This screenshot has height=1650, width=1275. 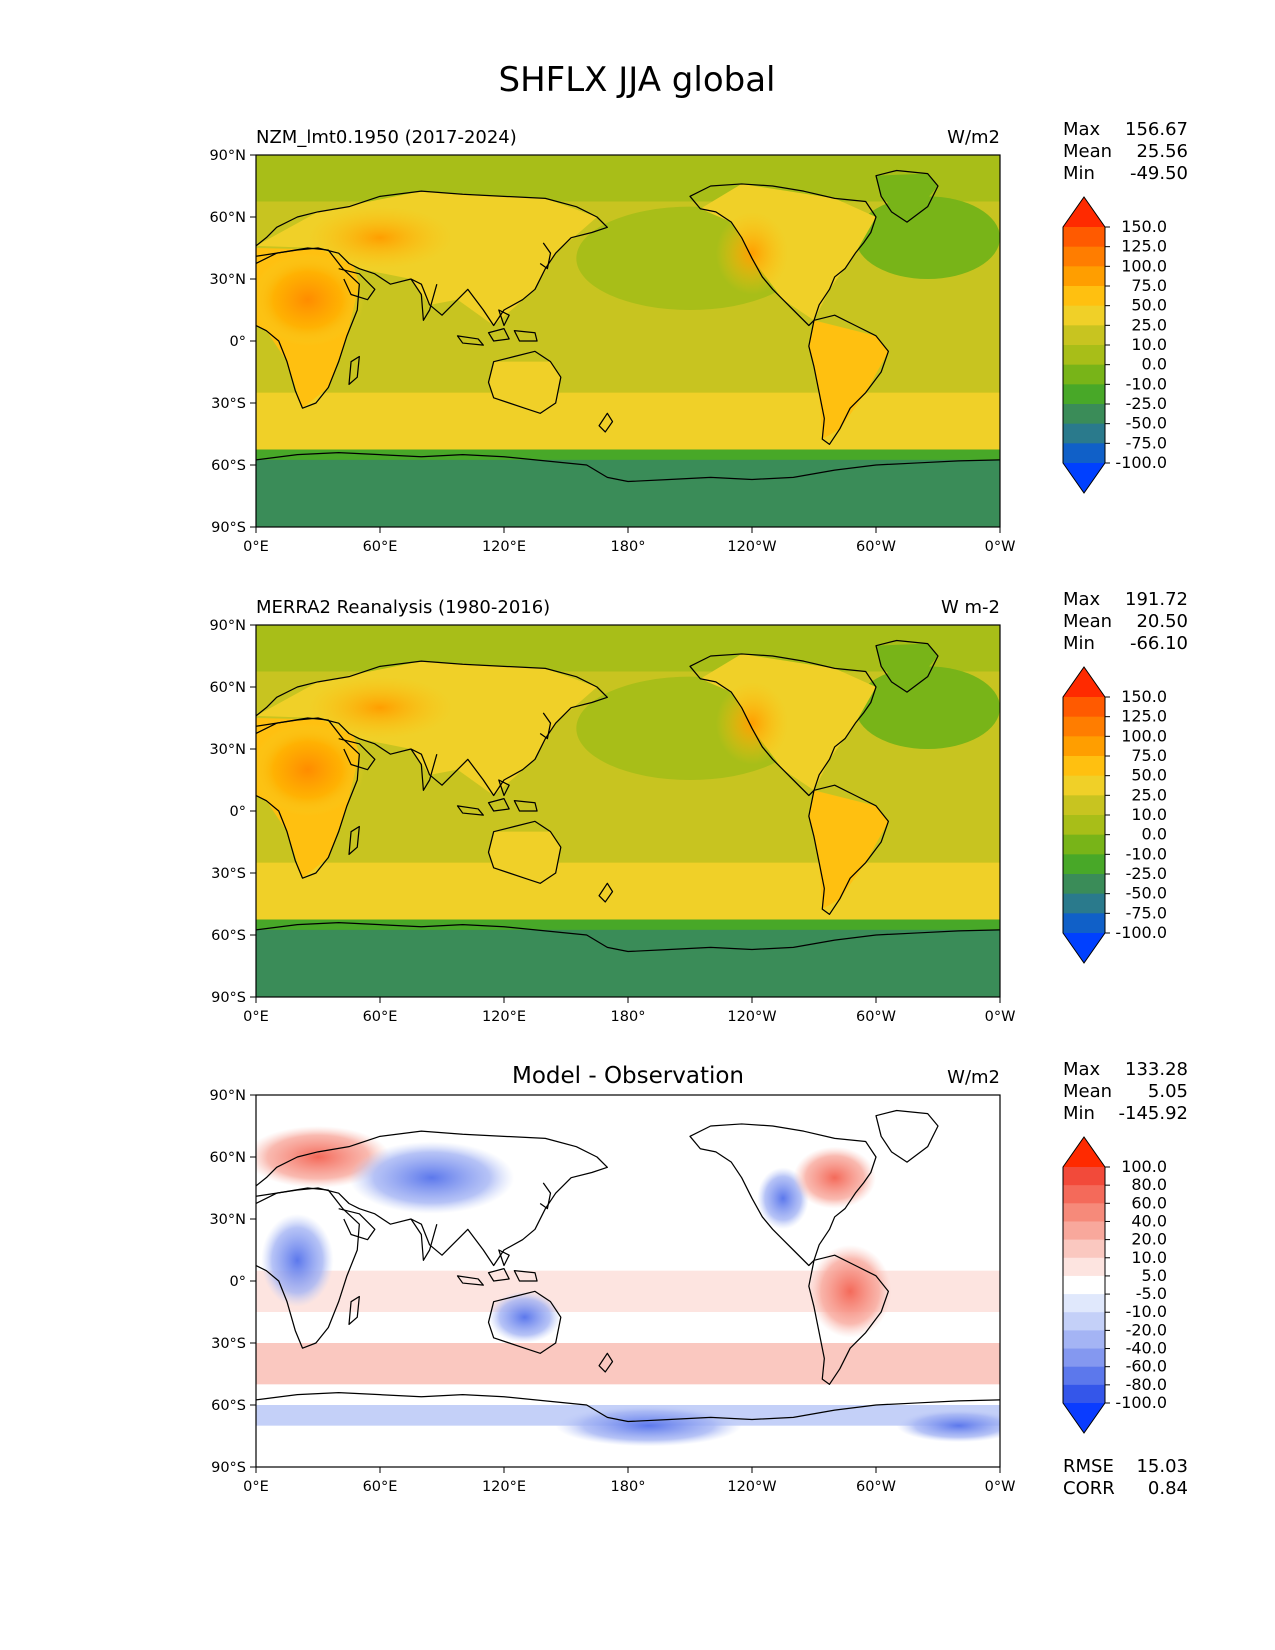 I want to click on field-ross-sea, so click(x=648, y=1426).